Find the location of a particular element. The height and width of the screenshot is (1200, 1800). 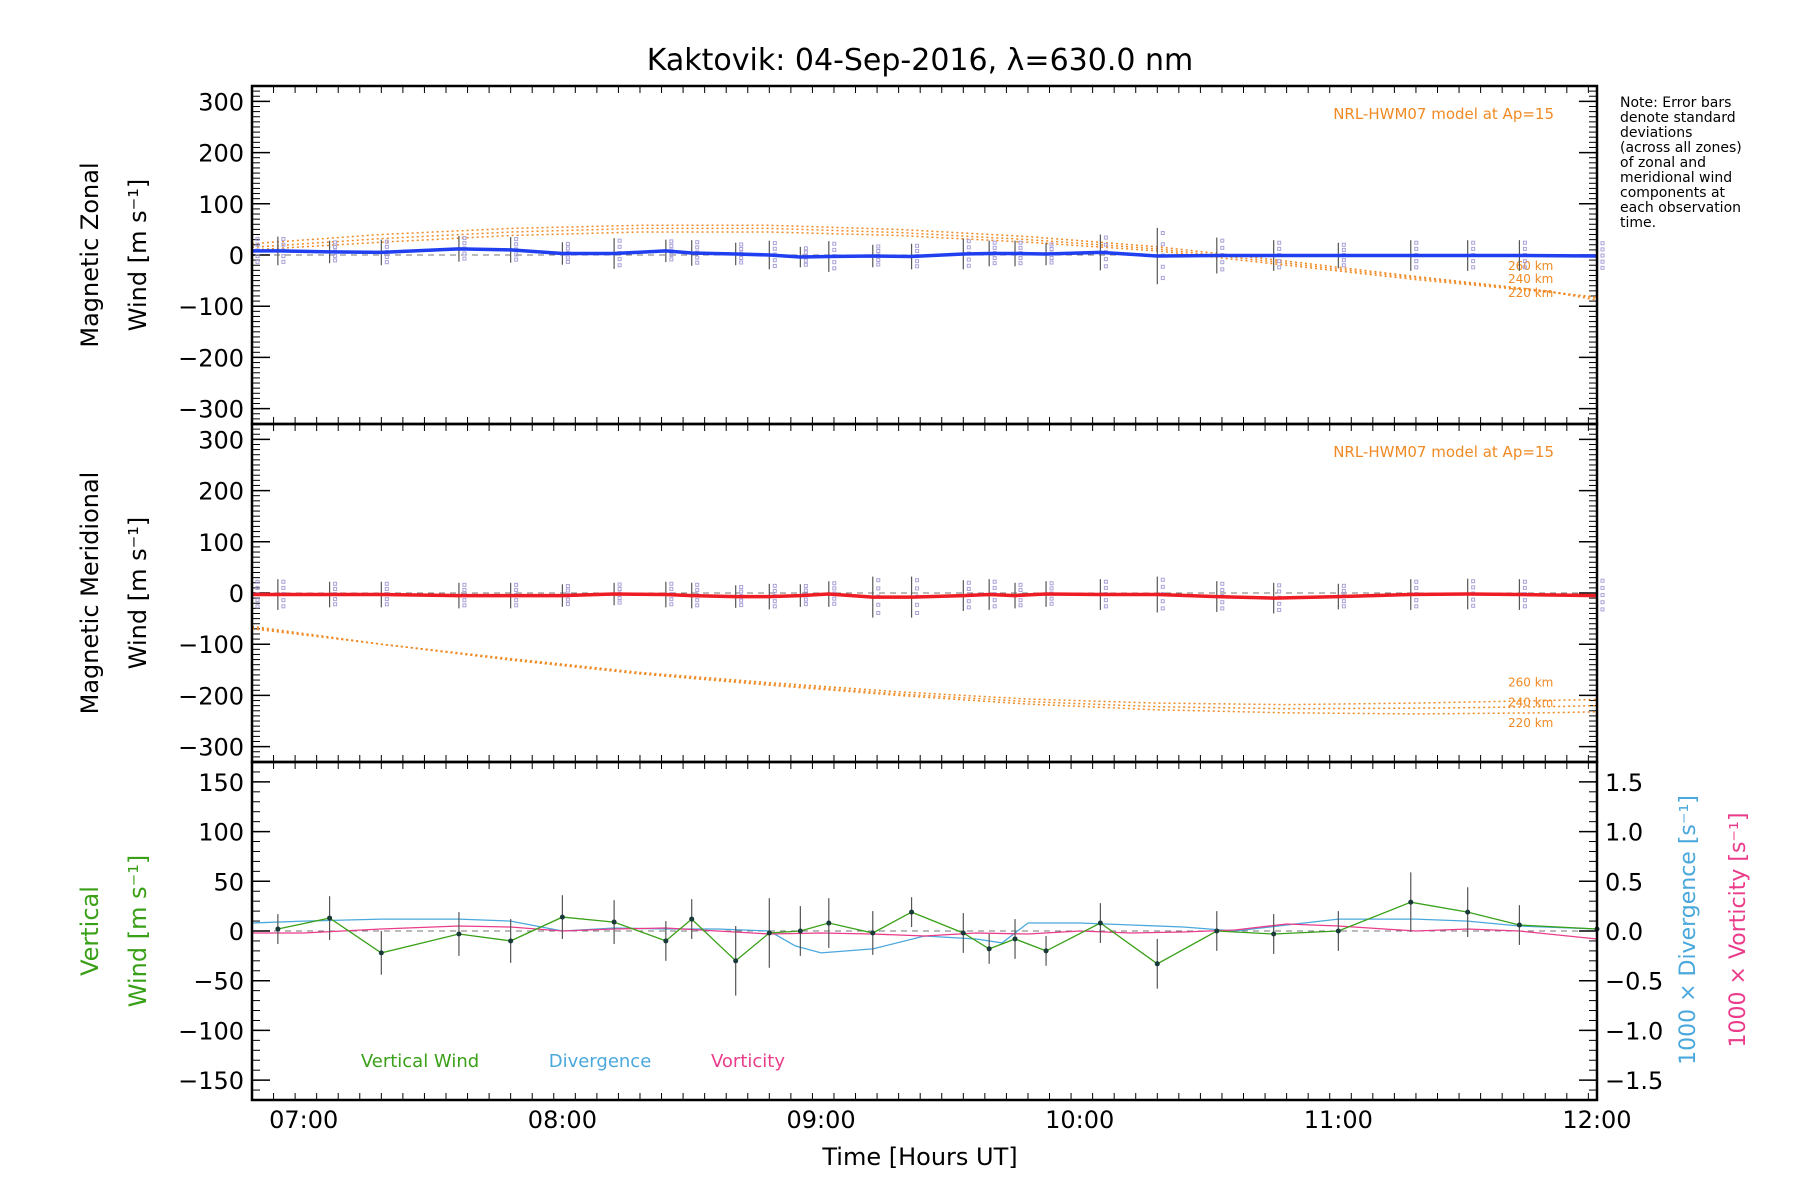

y2-tick-label: 1.5 is located at coordinates (1624, 783).